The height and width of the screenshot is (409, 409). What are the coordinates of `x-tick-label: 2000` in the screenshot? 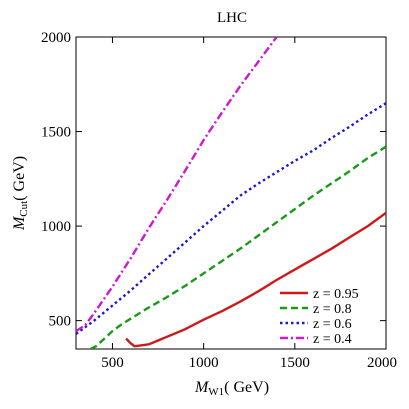 It's located at (382, 363).